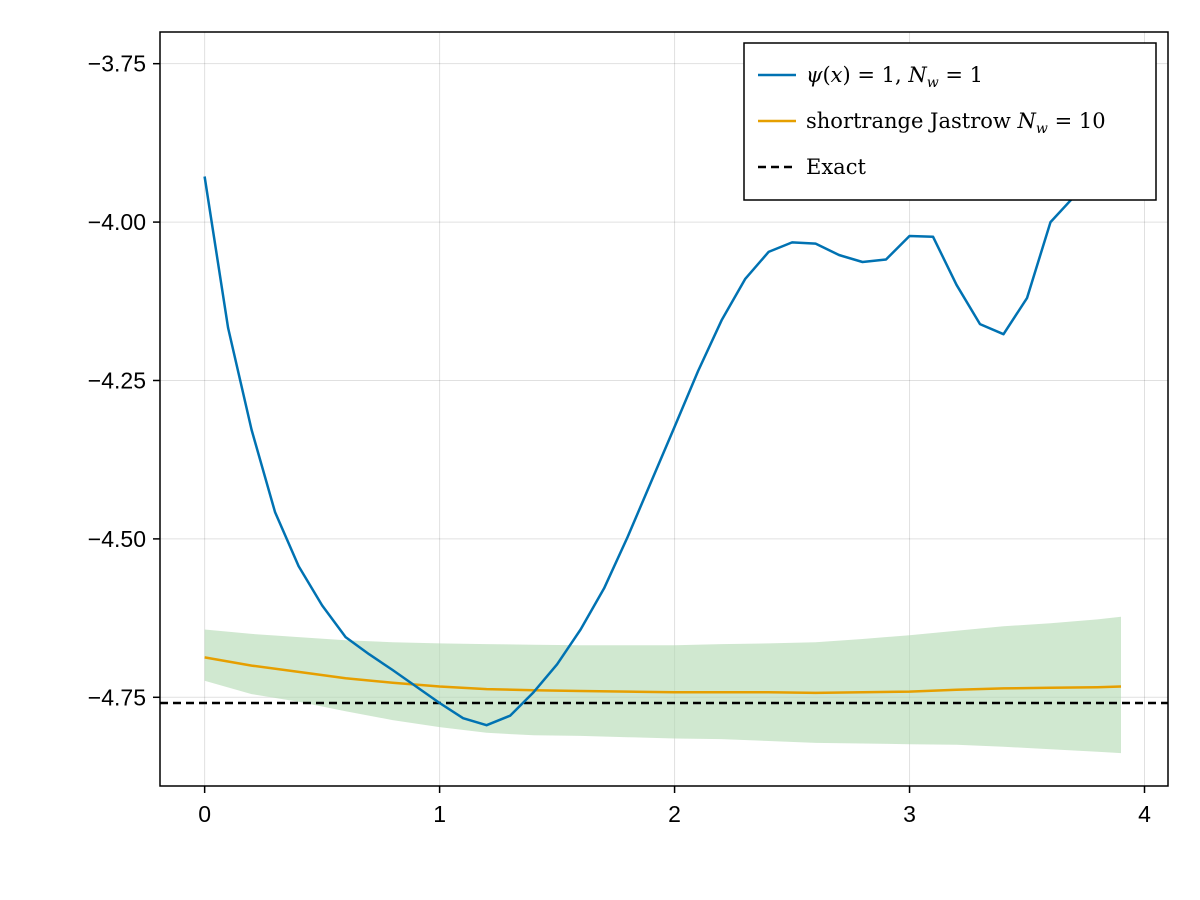 The width and height of the screenshot is (1200, 900). I want to click on y-tick-label: −4.00, so click(117, 222).